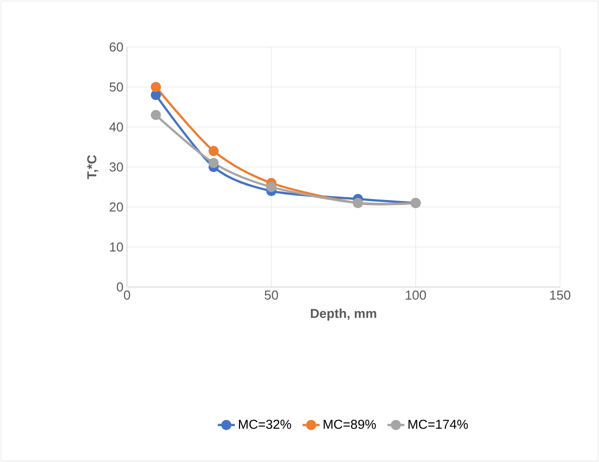  Describe the element at coordinates (343, 314) in the screenshot. I see `x-axis-title: Depth, mm` at that location.